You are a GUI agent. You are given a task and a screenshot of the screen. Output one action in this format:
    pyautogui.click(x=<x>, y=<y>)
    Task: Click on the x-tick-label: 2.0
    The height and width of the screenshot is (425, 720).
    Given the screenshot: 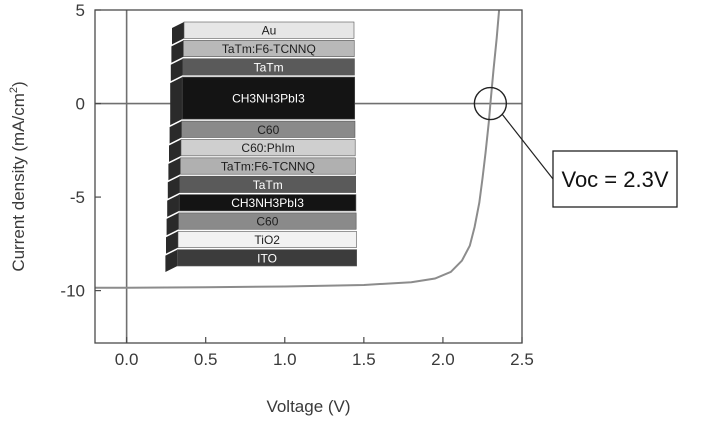 What is the action you would take?
    pyautogui.click(x=443, y=359)
    